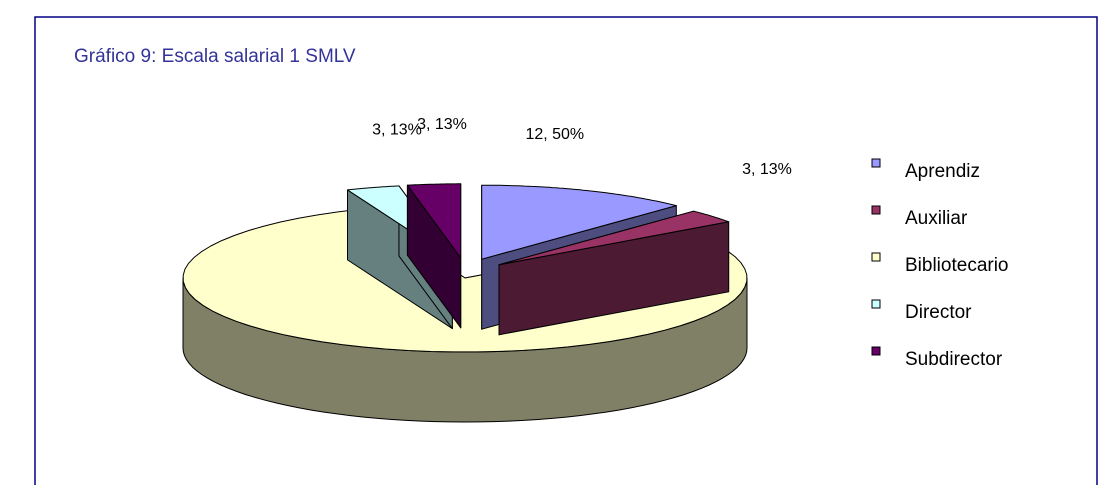 Image resolution: width=1101 pixels, height=485 pixels. What do you see at coordinates (938, 312) in the screenshot?
I see `legend-label: Director` at bounding box center [938, 312].